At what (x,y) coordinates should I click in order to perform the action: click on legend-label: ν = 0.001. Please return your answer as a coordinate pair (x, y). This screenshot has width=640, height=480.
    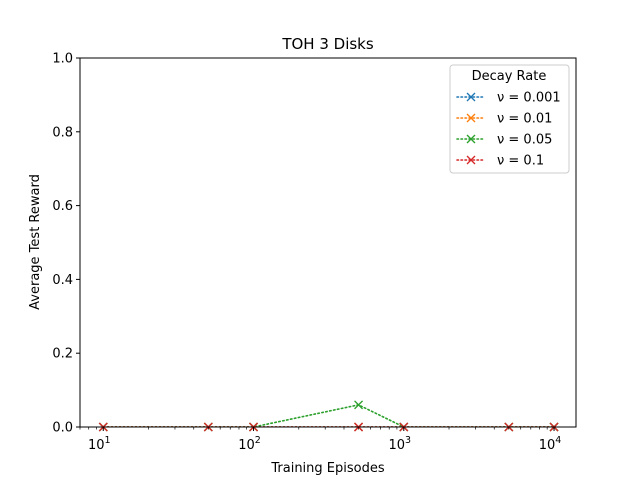
    Looking at the image, I should click on (529, 98).